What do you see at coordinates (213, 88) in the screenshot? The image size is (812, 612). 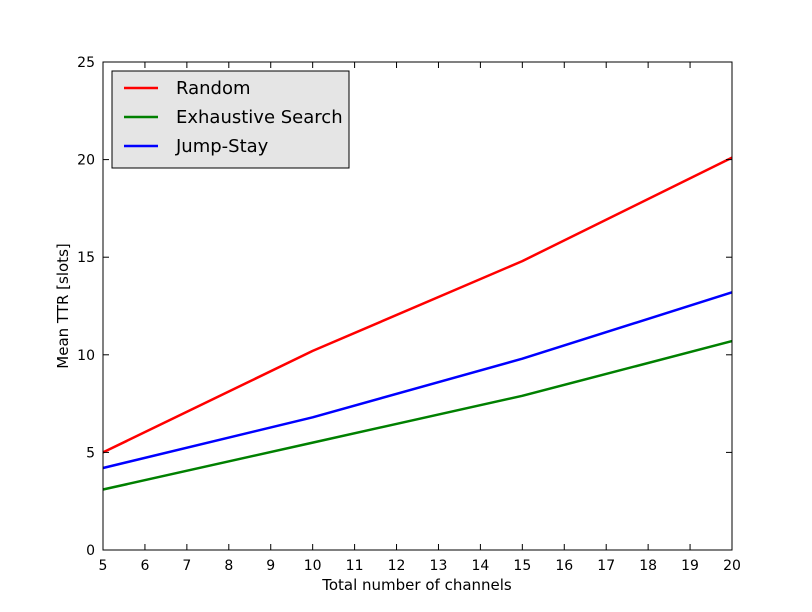 I see `legend-label-1: Random` at bounding box center [213, 88].